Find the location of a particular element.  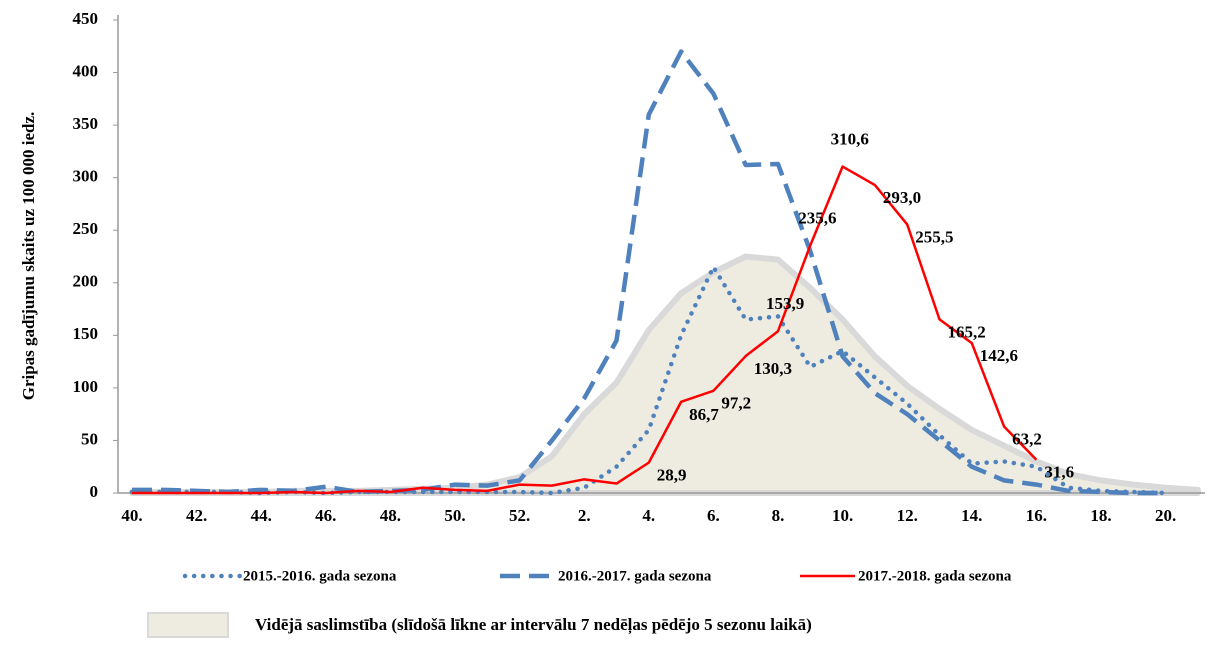

y-tick-label: 0 is located at coordinates (94, 491).